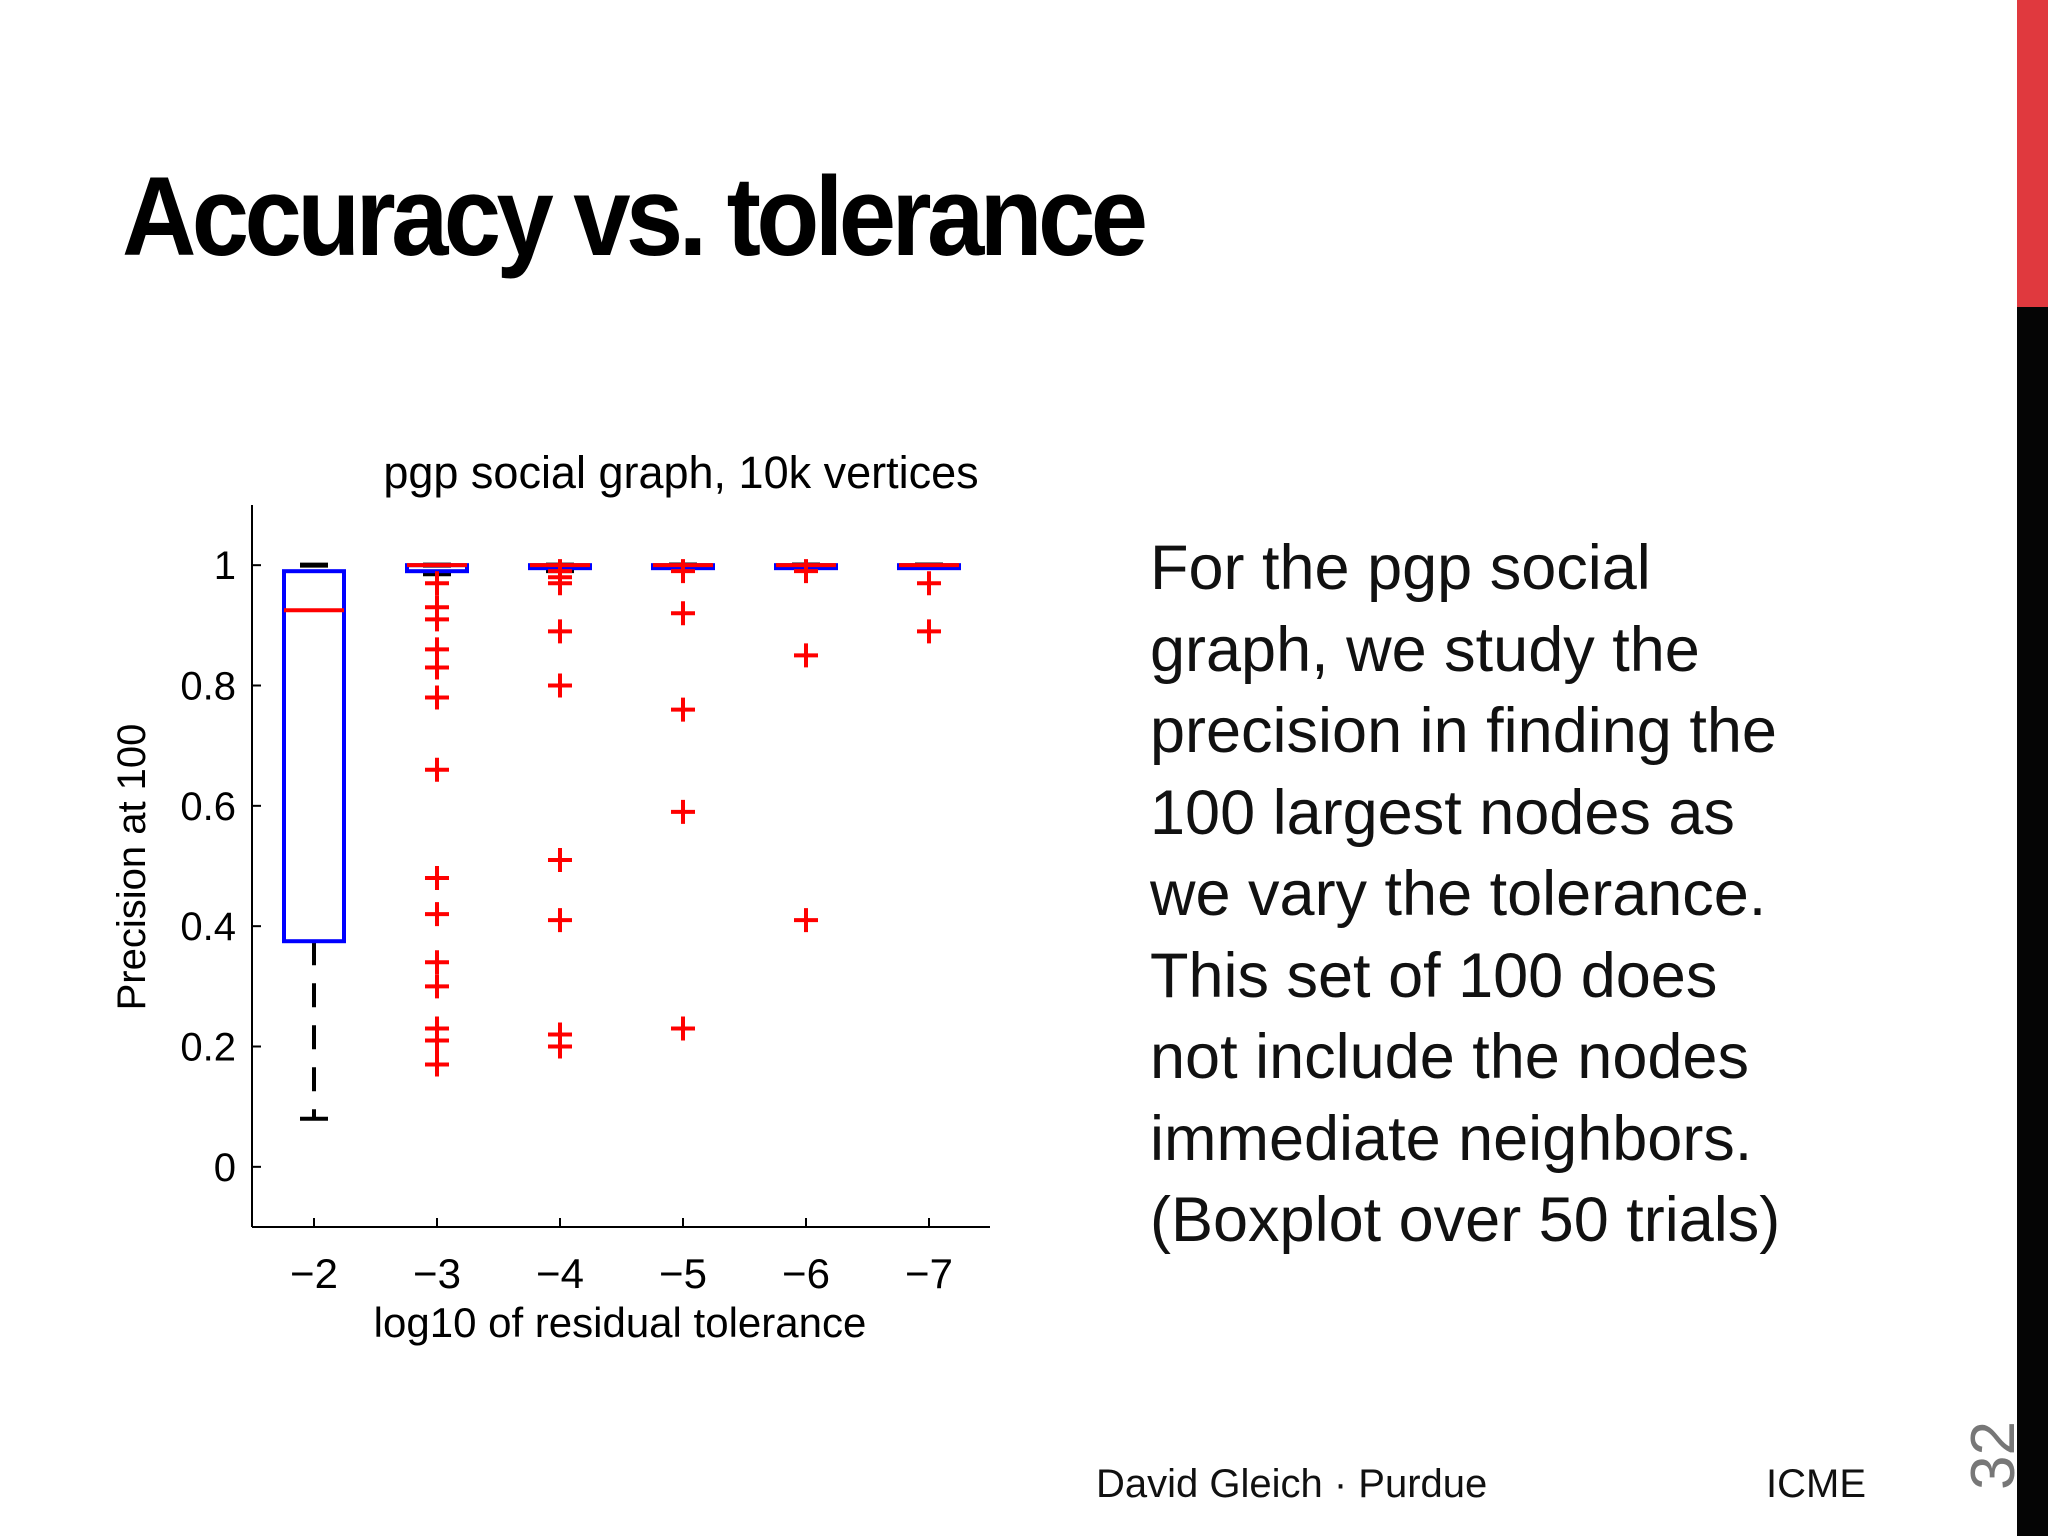 This screenshot has width=2048, height=1536. I want to click on body-line: This set of 100 does, so click(1434, 975).